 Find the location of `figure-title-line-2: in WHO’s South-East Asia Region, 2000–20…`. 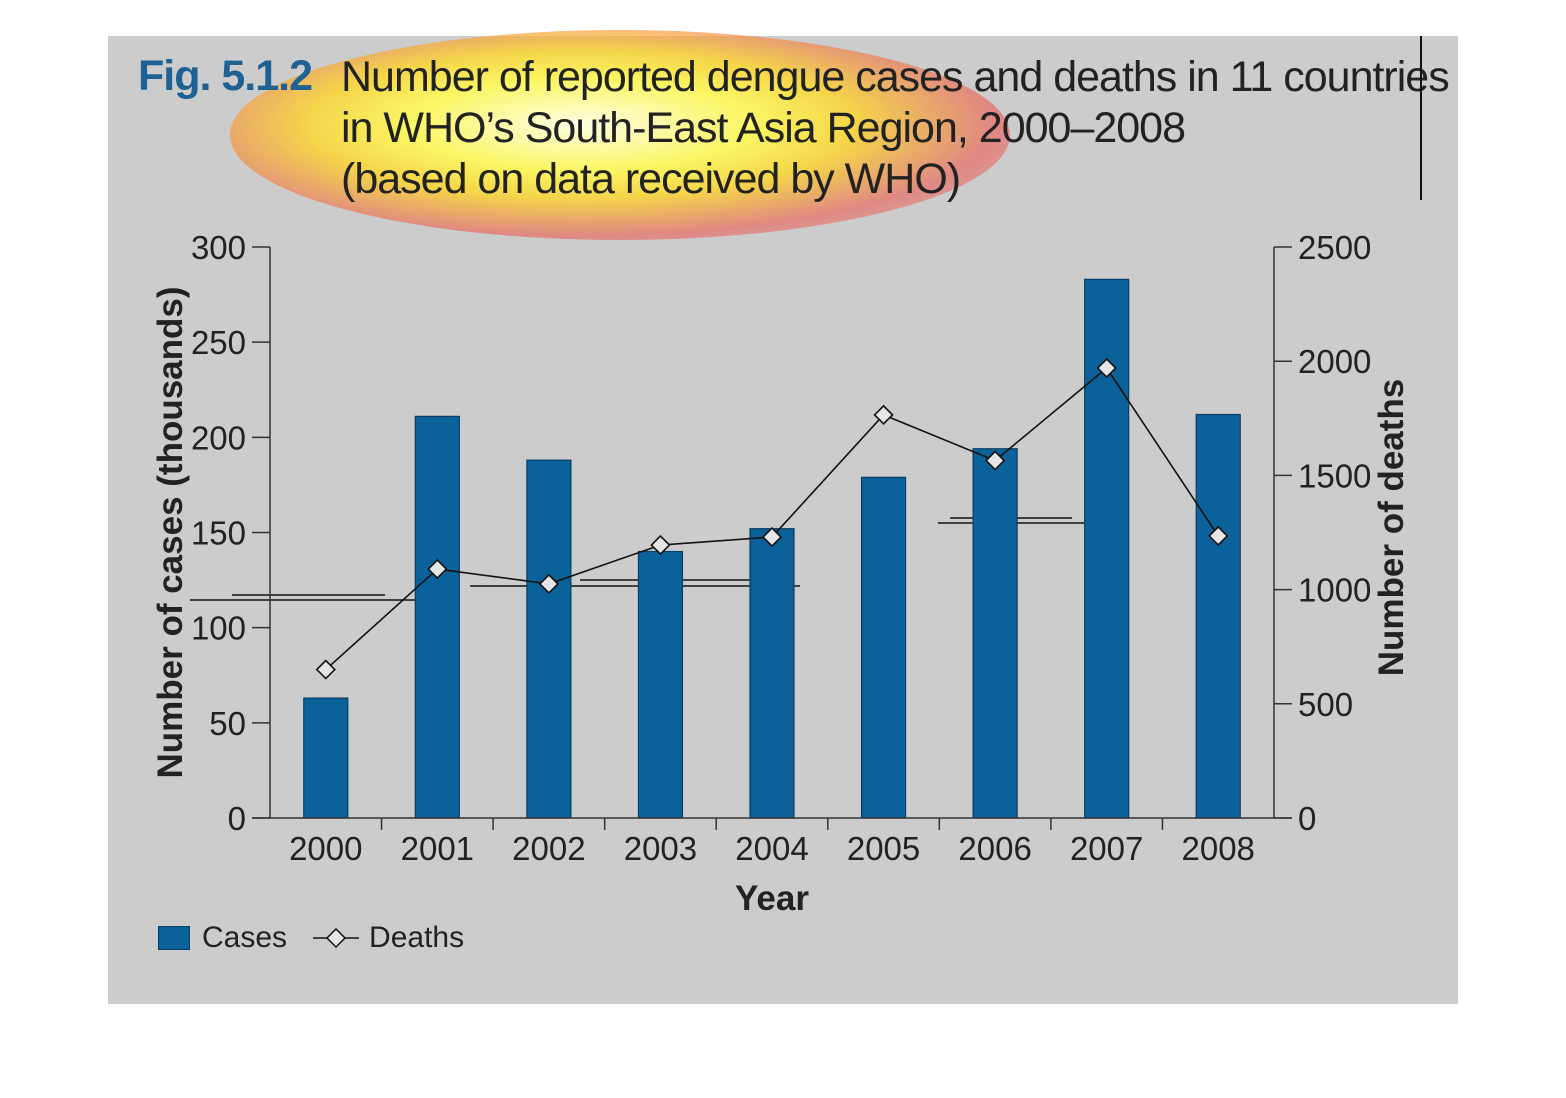

figure-title-line-2: in WHO’s South-East Asia Region, 2000–20… is located at coordinates (763, 128).